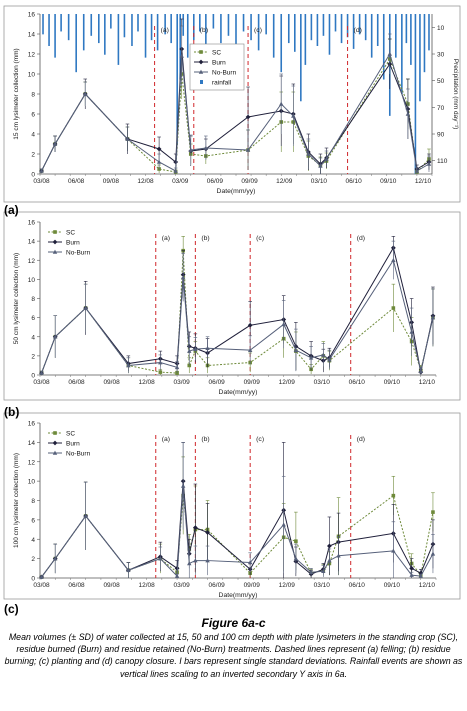  I want to click on event-label: (d), so click(361, 238).